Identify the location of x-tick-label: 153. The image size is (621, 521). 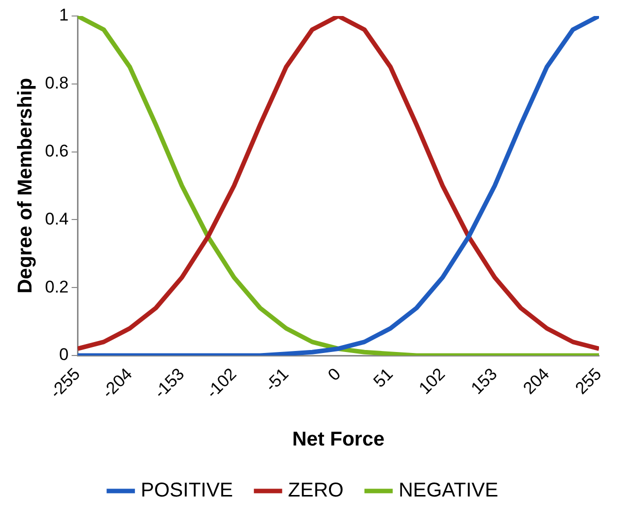
(484, 381).